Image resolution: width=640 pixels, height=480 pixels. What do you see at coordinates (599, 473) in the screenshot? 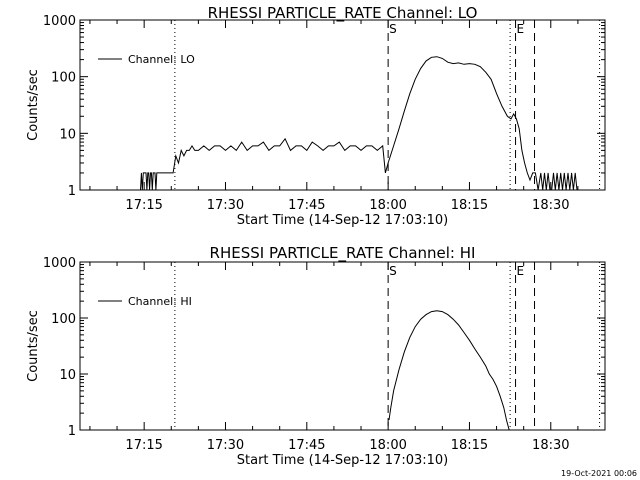
I see `footer-timestamp: 19-Oct-2021 00:06` at bounding box center [599, 473].